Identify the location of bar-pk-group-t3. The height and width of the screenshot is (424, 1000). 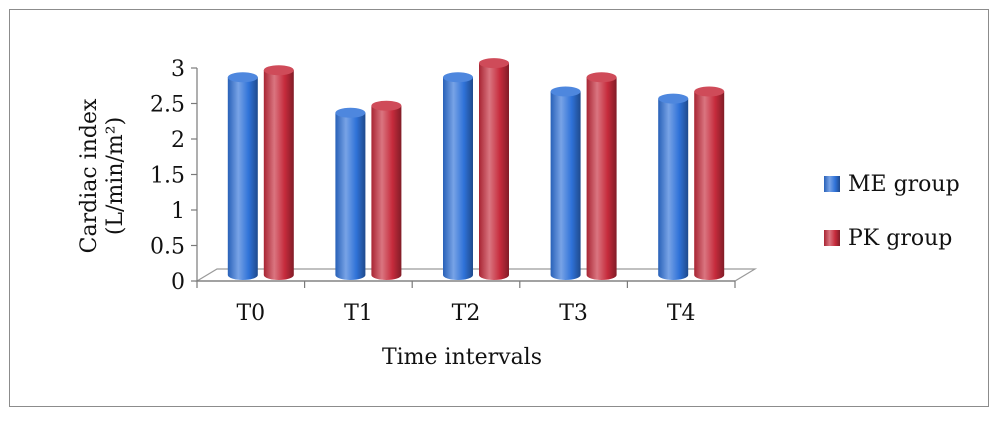
(601, 176).